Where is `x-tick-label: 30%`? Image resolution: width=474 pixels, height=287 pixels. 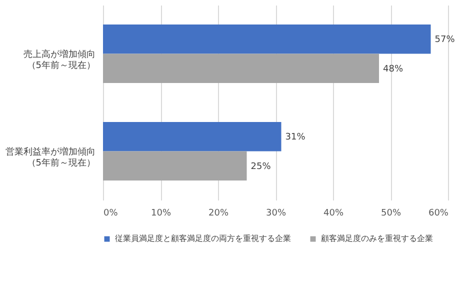
x-tick-label: 30% is located at coordinates (276, 213).